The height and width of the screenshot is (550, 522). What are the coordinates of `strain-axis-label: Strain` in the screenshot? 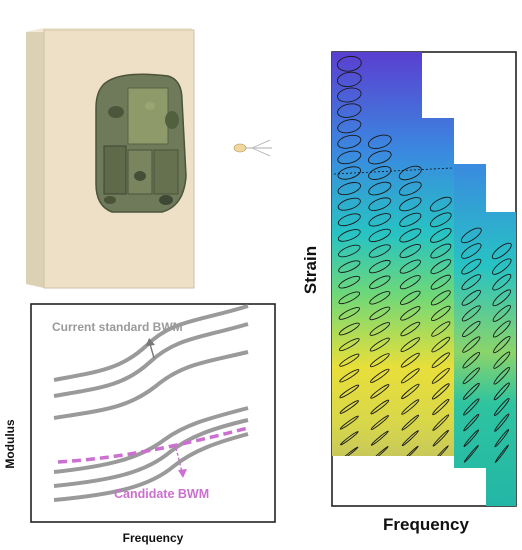 It's located at (310, 270).